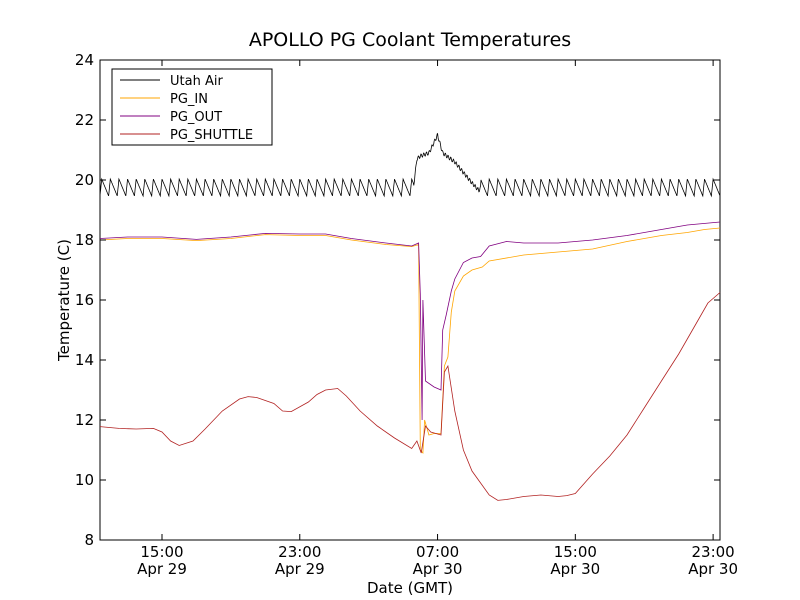 The image size is (800, 600). I want to click on y-tick-label: 20, so click(84, 180).